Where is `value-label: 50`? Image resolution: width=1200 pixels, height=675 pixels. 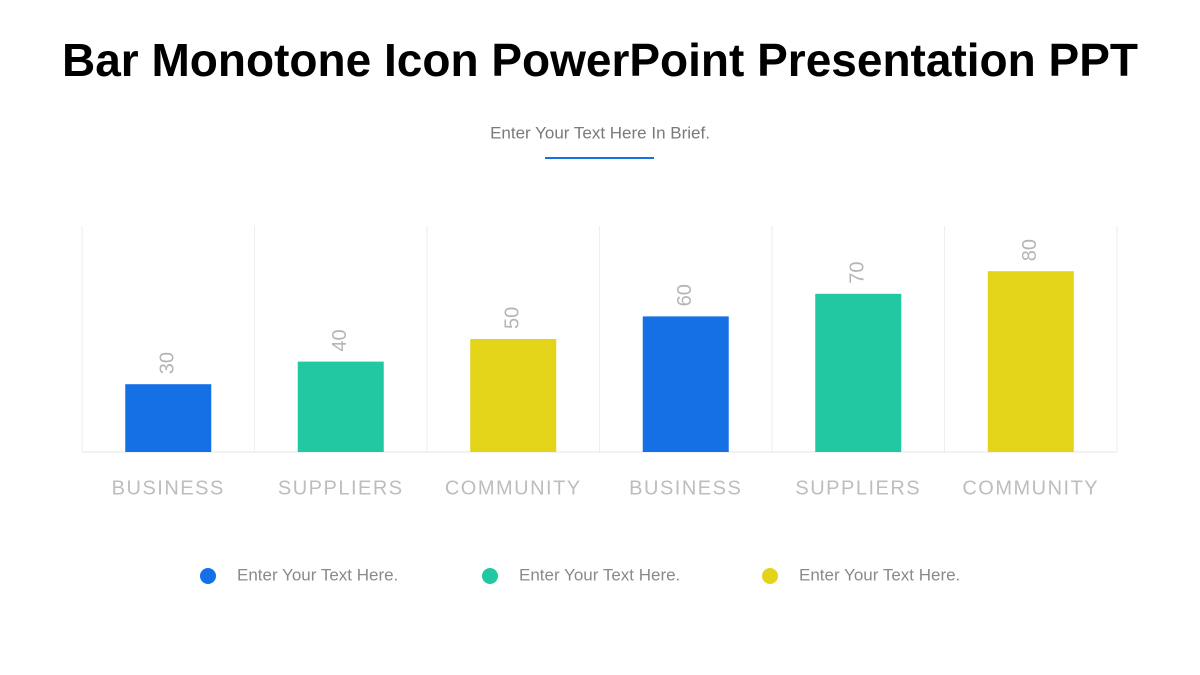 value-label: 50 is located at coordinates (513, 318).